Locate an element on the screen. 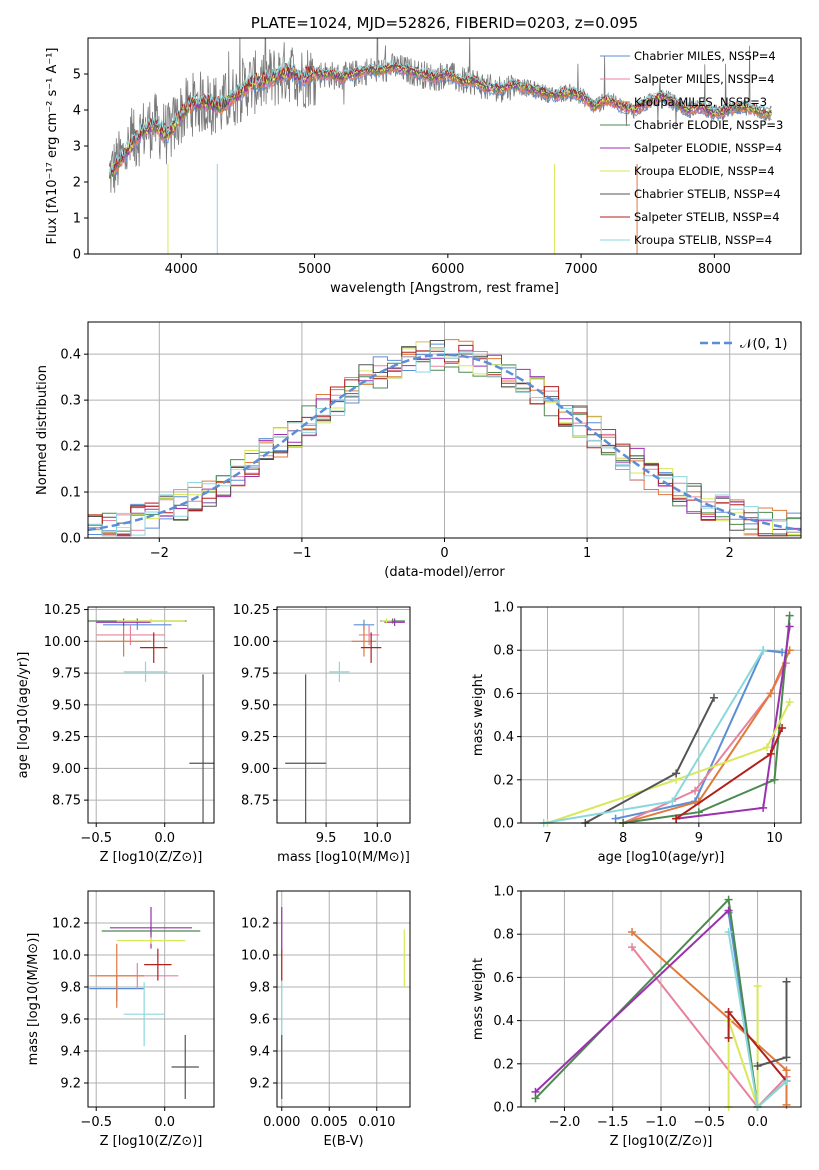  panel-5-frame is located at coordinates (151, 999).